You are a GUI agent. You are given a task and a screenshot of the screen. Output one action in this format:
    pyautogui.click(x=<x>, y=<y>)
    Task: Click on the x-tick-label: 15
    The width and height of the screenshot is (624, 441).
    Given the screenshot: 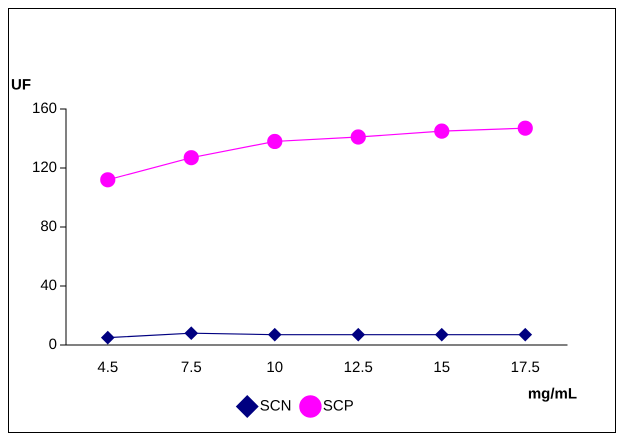 What is the action you would take?
    pyautogui.click(x=441, y=367)
    